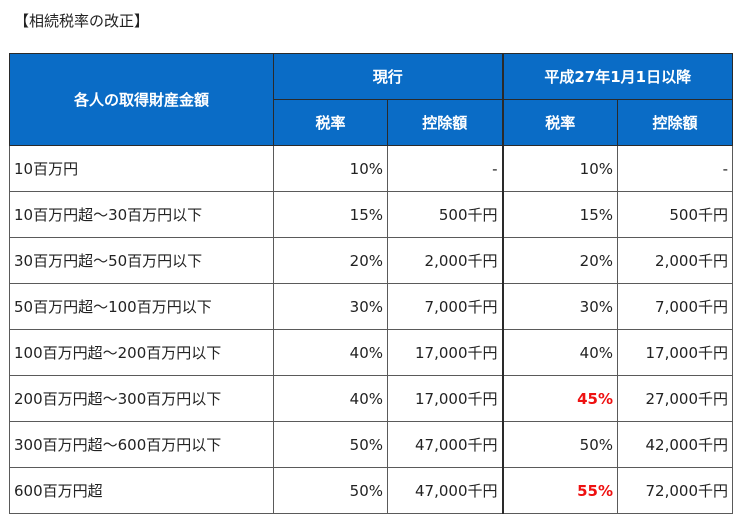 The image size is (742, 530). I want to click on current-rate-cell: 15%, so click(330, 214).